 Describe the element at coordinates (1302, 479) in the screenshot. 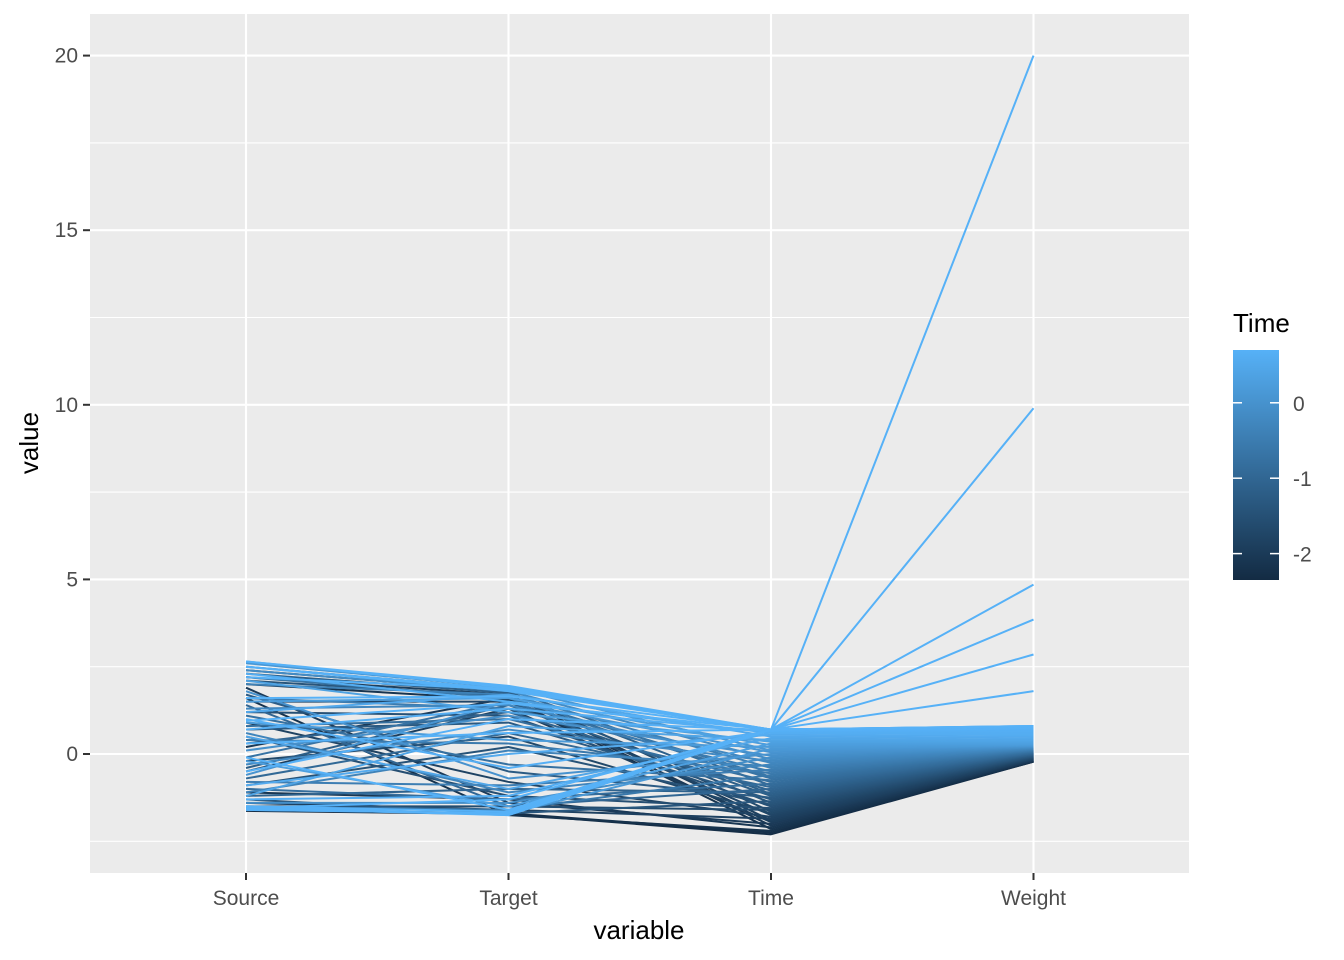

I see `legend-tick-label: -1` at that location.